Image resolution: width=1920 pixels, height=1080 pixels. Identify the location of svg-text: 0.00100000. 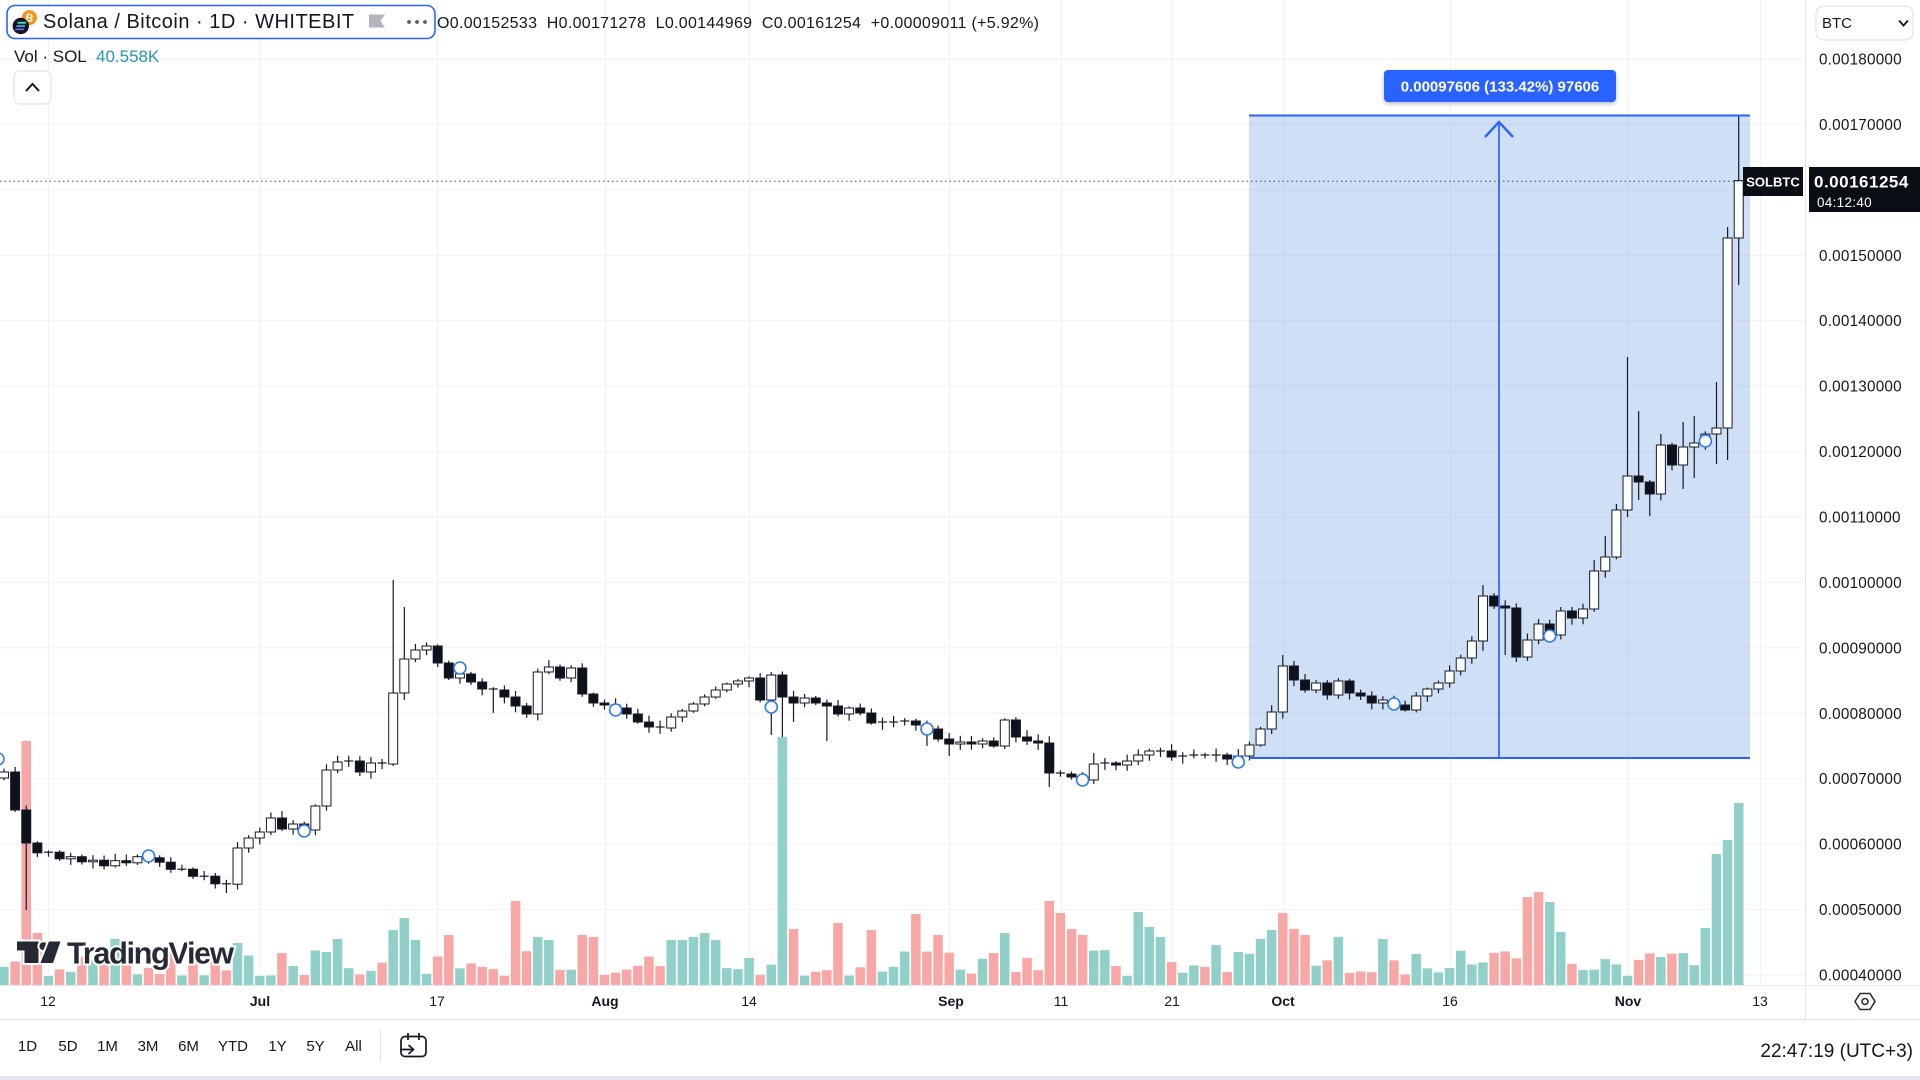
(1860, 583).